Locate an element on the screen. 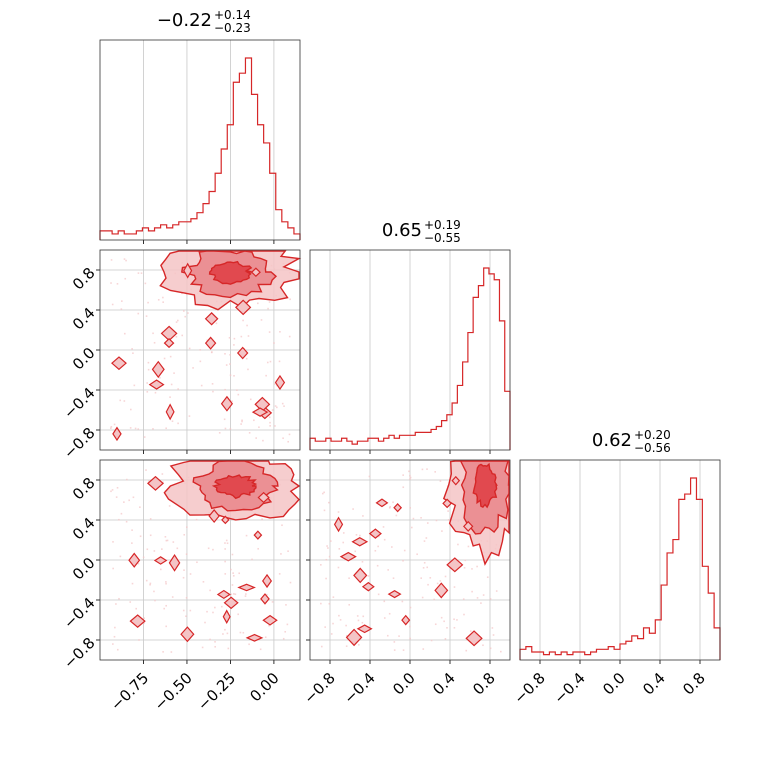 This screenshot has width=760, height=760. x-tick-label: −0.75 is located at coordinates (129, 691).